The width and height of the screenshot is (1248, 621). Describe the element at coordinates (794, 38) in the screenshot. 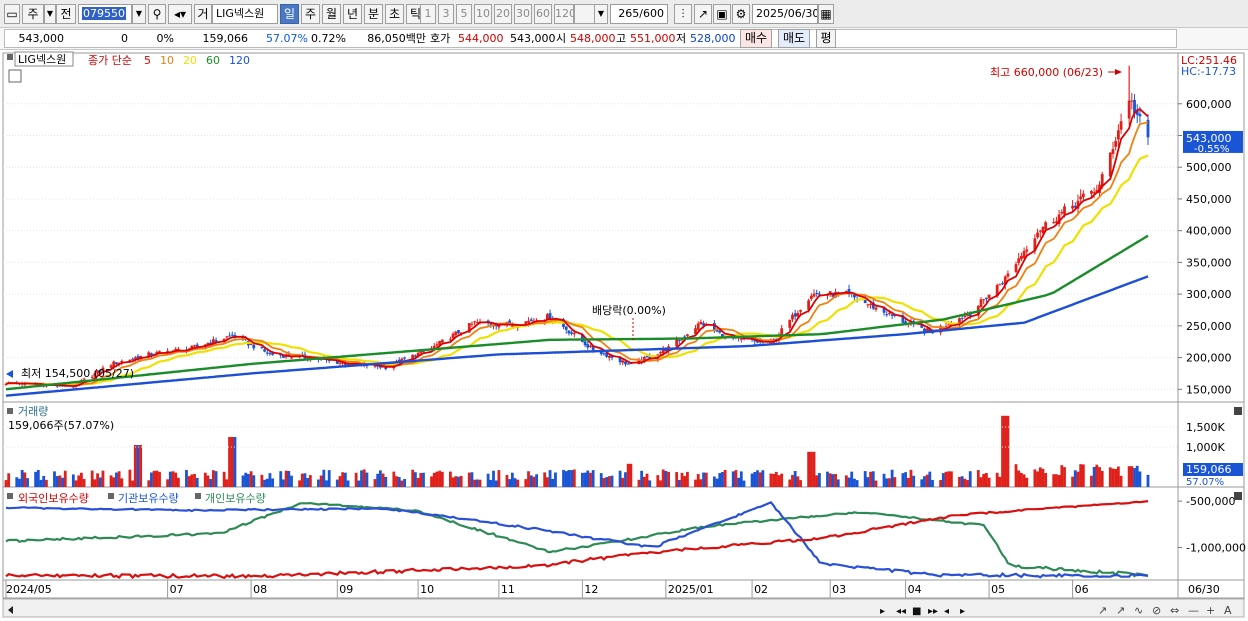

I see `sell-button: 매도` at that location.